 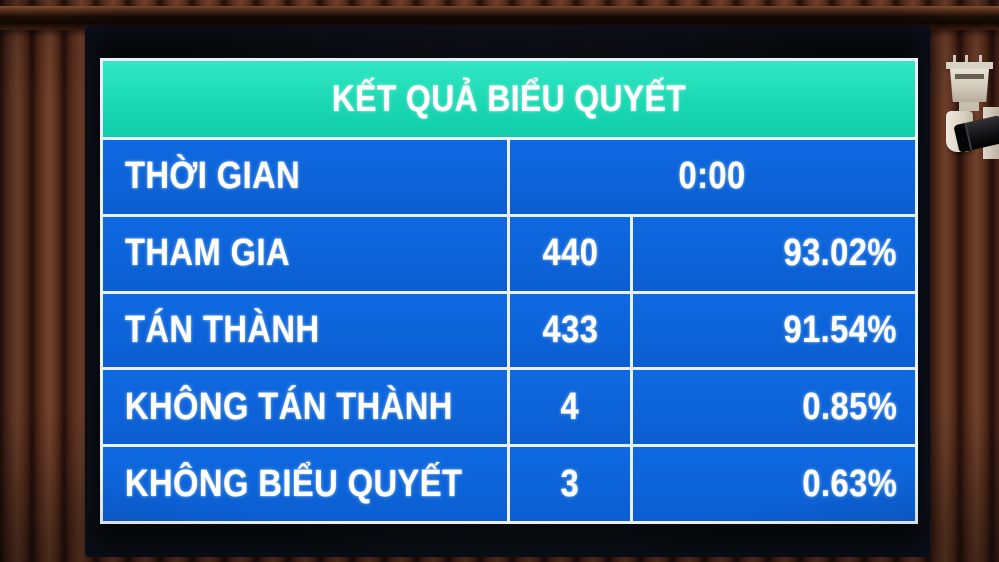 I want to click on board-title: KẾT QUẢ BIỂU QUYẾT, so click(x=509, y=99).